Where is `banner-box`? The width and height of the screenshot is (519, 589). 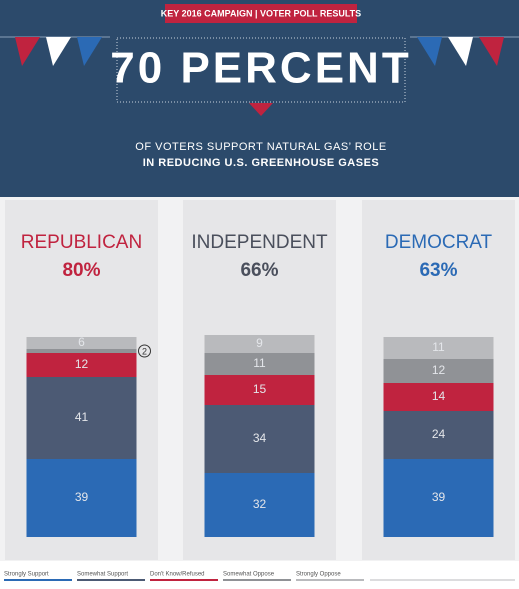 banner-box is located at coordinates (261, 13).